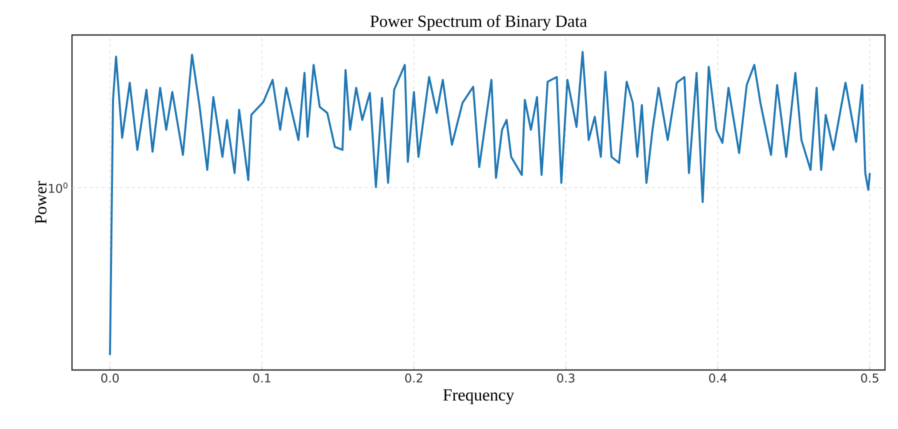 The height and width of the screenshot is (429, 898). I want to click on x-tick-label: 0.5, so click(869, 378).